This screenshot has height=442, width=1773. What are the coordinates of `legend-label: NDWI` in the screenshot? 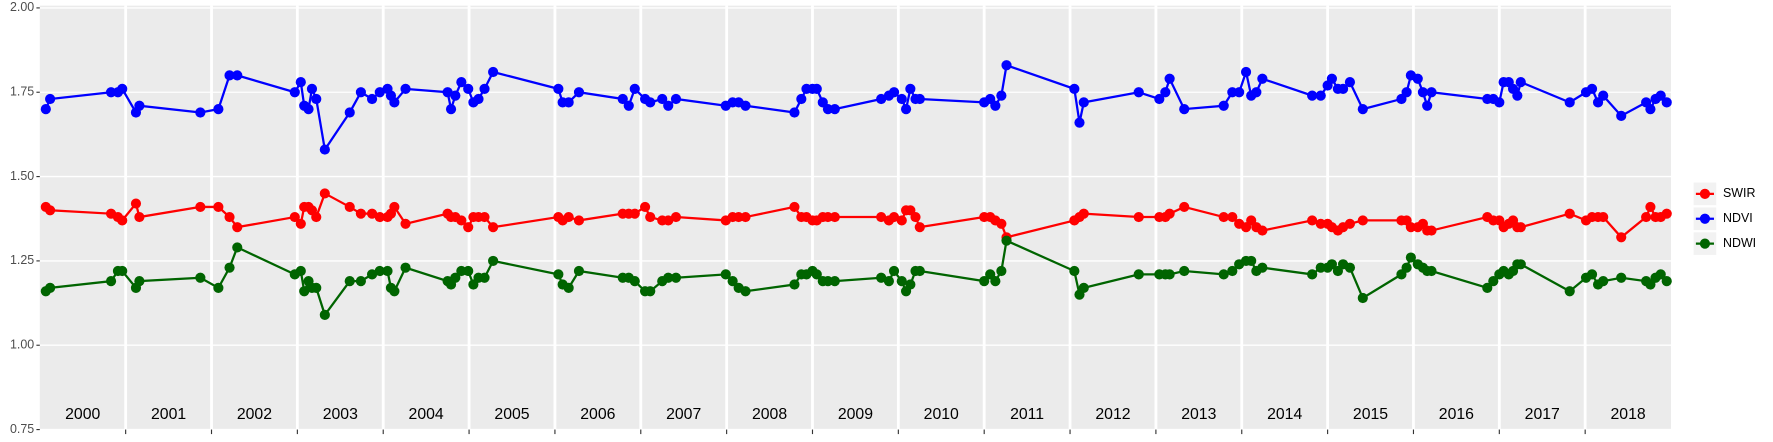 It's located at (1739, 243).